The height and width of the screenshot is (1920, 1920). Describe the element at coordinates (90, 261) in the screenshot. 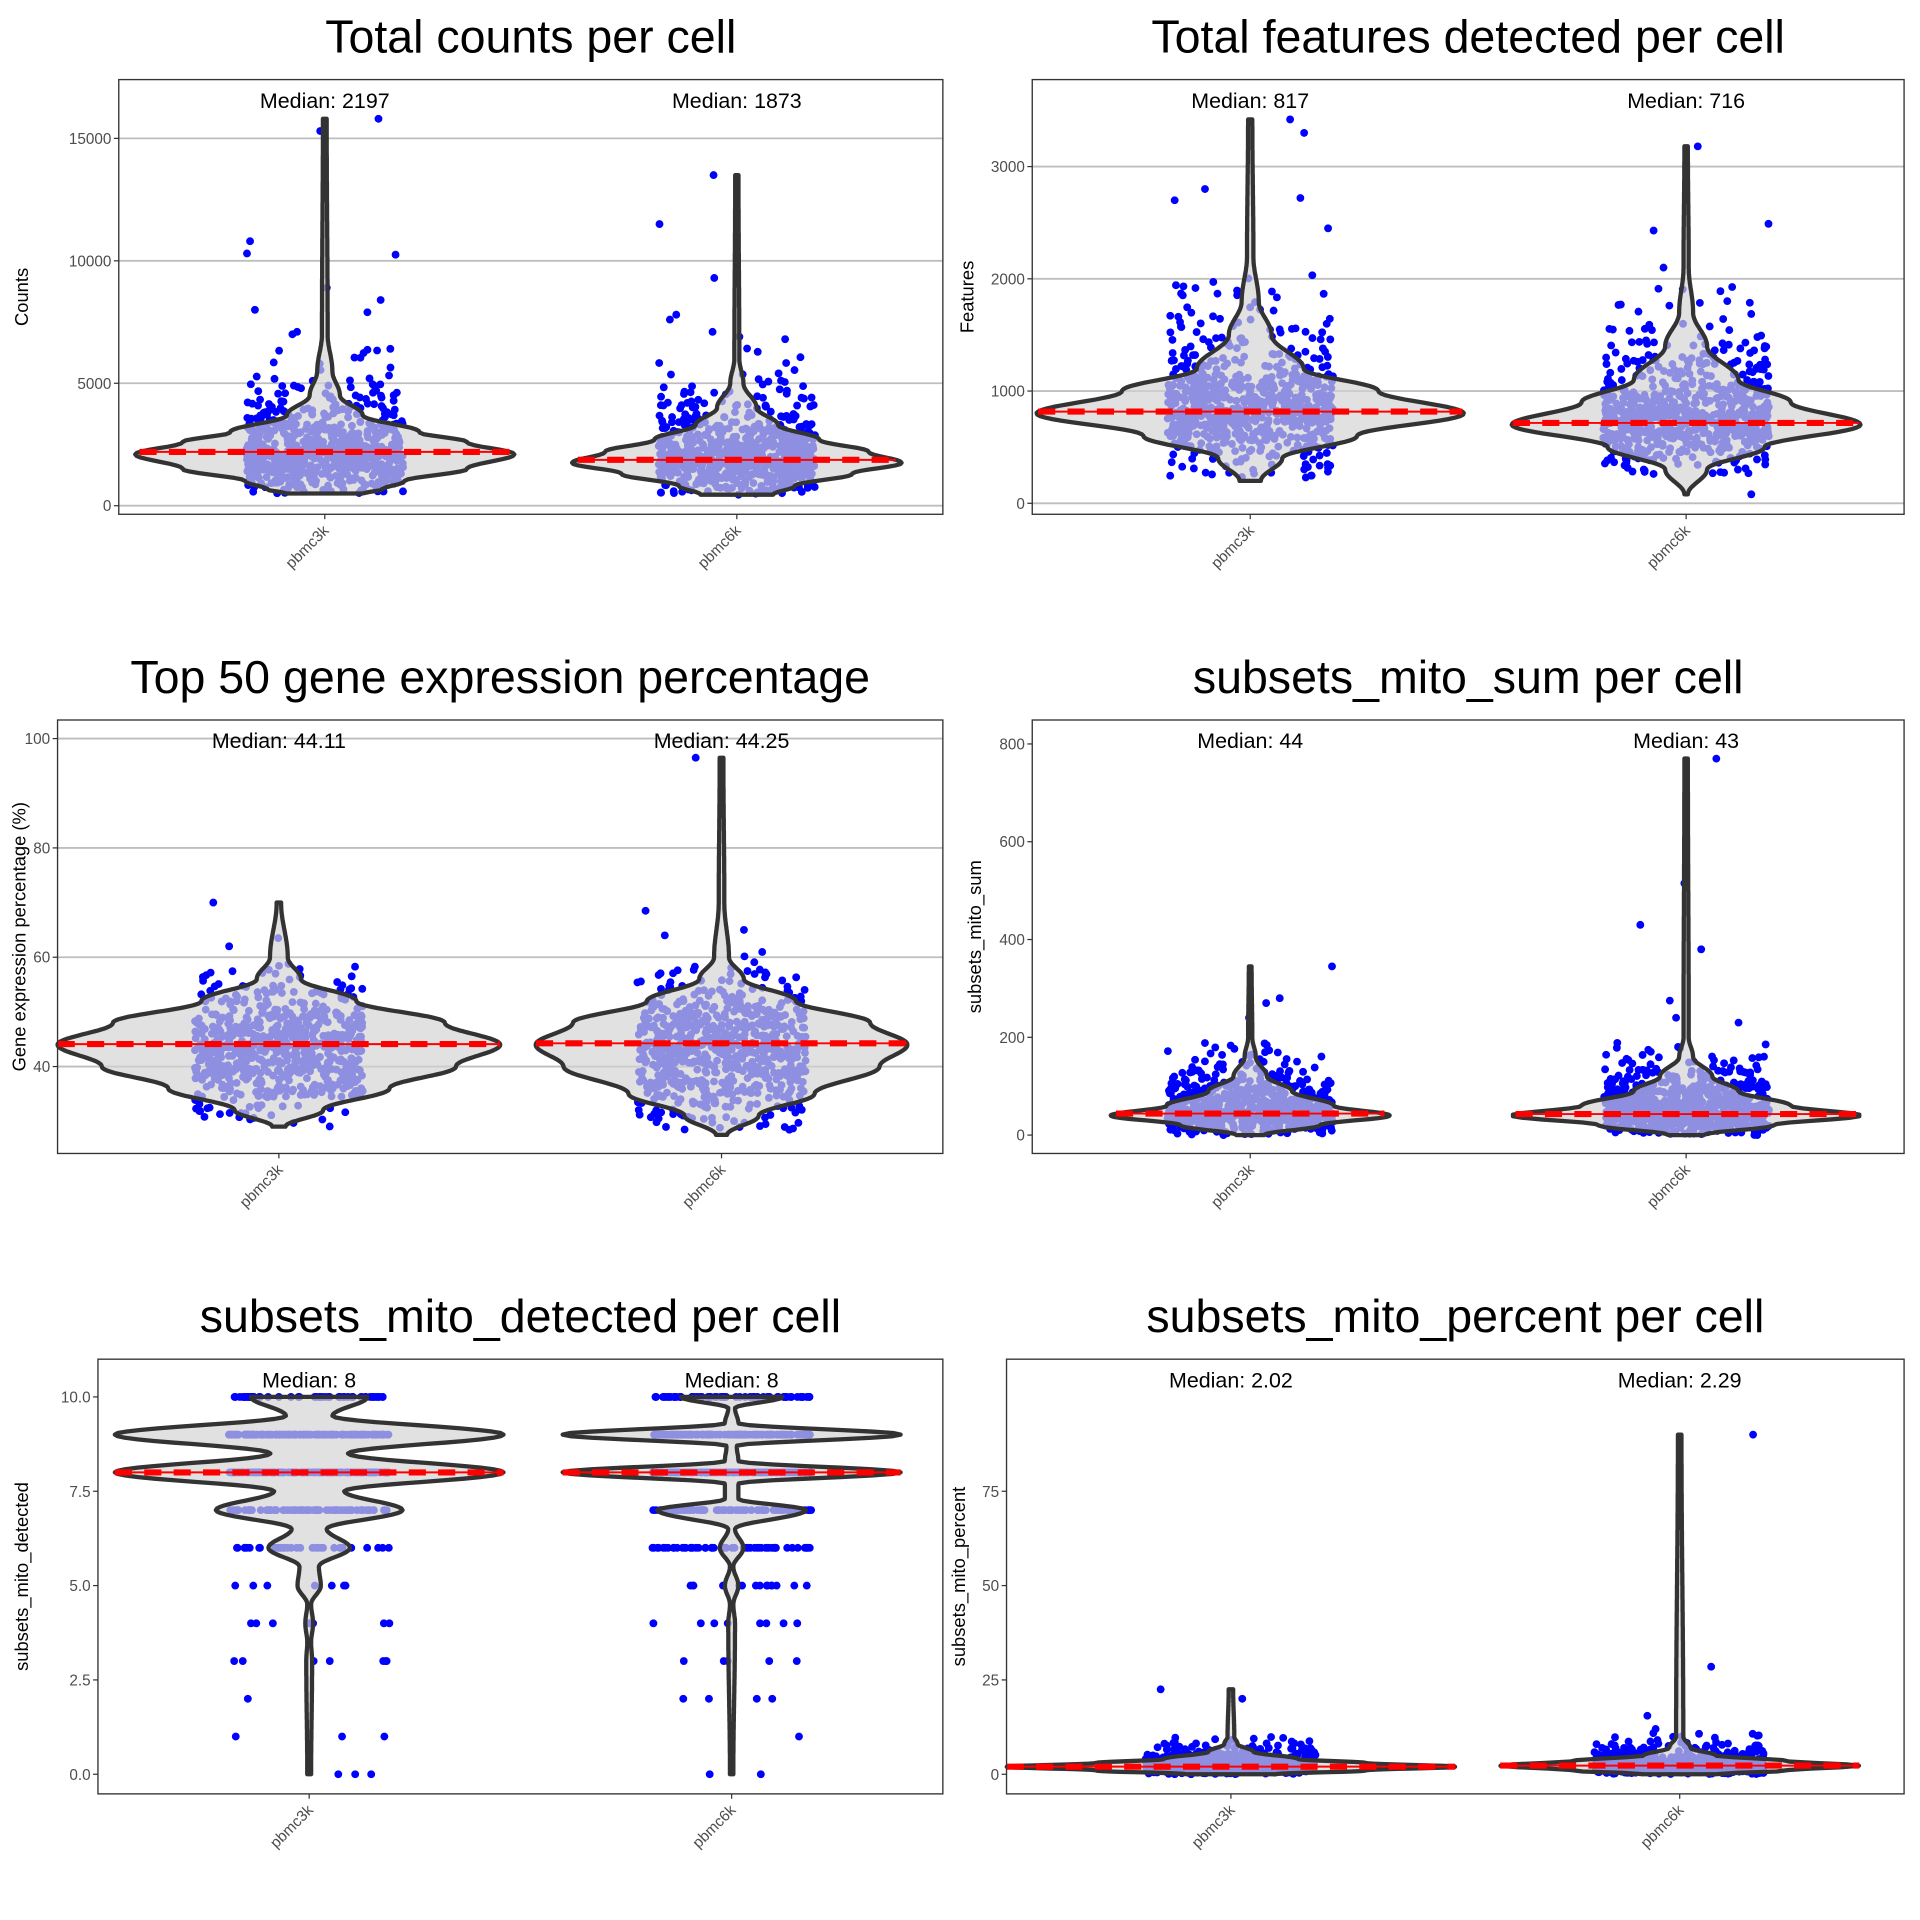

I see `y-tick-label: 10000` at that location.